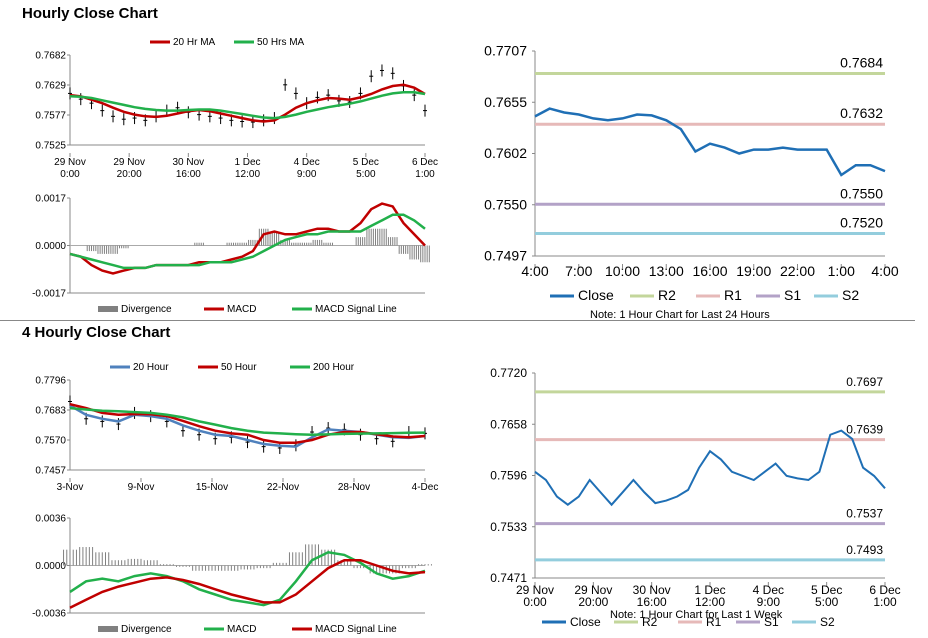  What do you see at coordinates (622, 271) in the screenshot?
I see `x-tick-label: 10:00` at bounding box center [622, 271].